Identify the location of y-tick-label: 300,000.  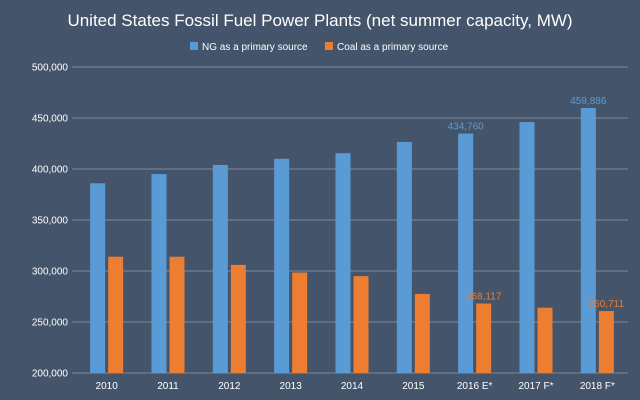
(50, 272).